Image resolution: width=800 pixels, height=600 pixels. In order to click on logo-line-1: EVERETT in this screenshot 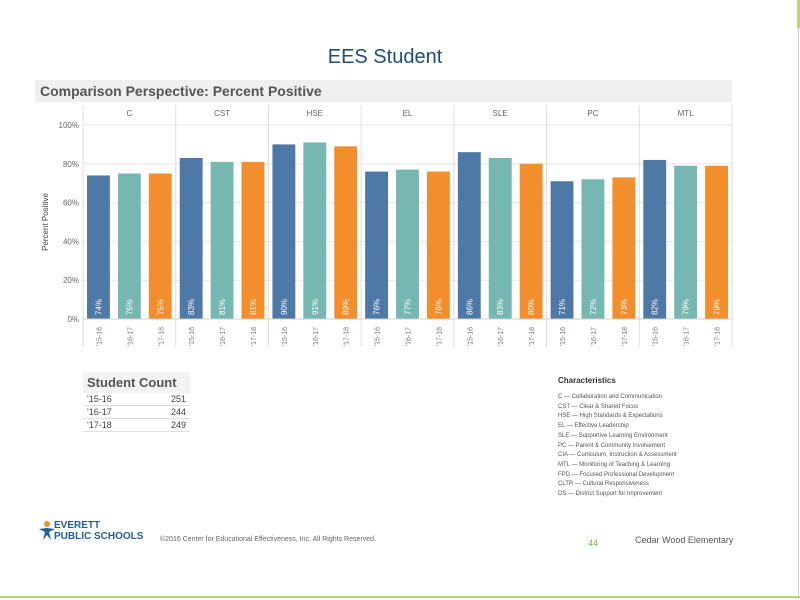, I will do `click(77, 525)`.